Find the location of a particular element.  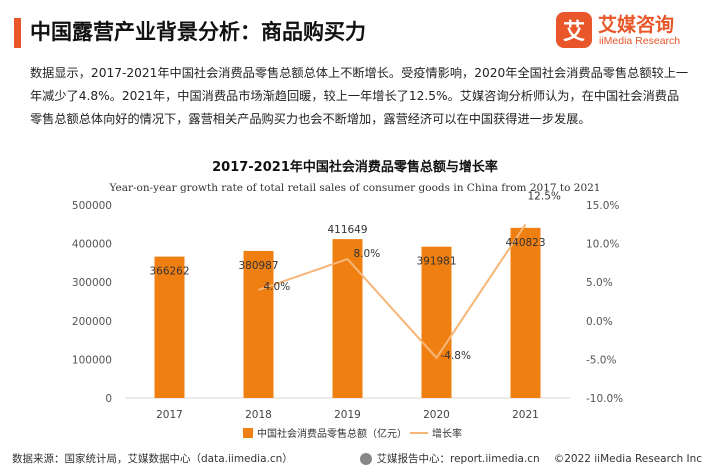

copyright-text: ©2022 iiMedia Research Inc is located at coordinates (627, 458).